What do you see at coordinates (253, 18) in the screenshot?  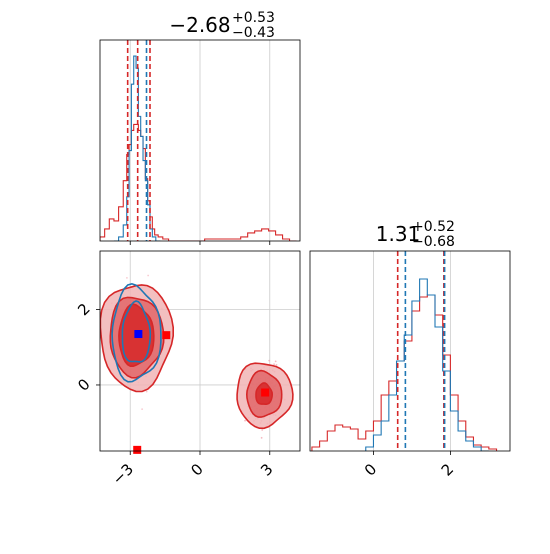 I see `param1-title-sup: +0.53` at bounding box center [253, 18].